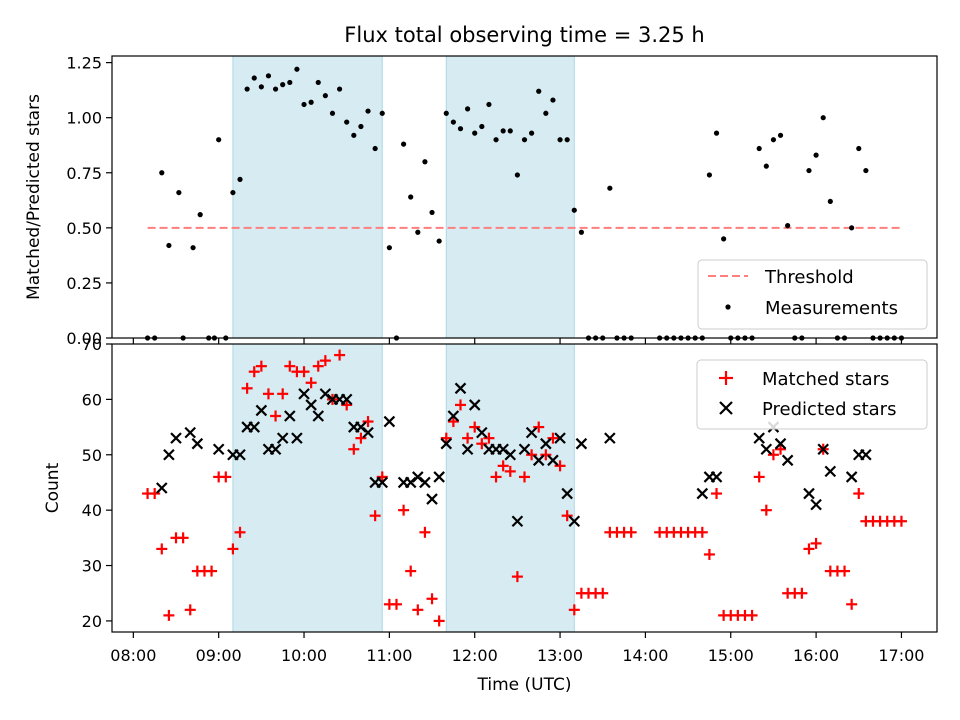 The height and width of the screenshot is (720, 960). What do you see at coordinates (92, 455) in the screenshot?
I see `y-tick-label: 50` at bounding box center [92, 455].